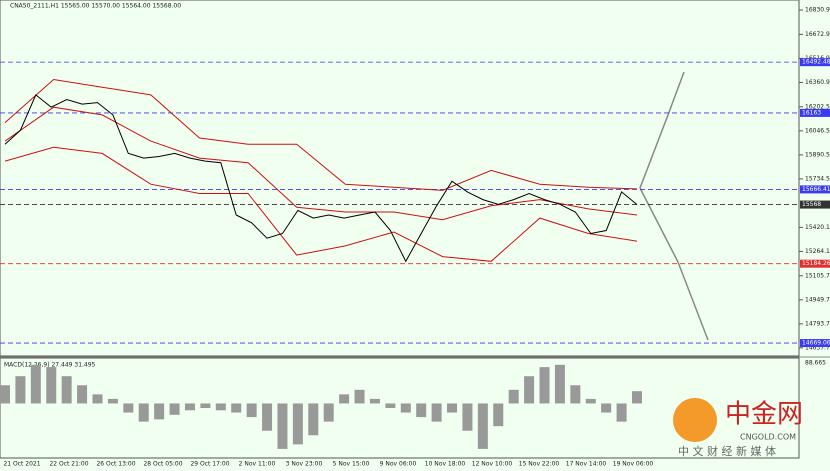  I want to click on time-label: 28 Oct 05:00, so click(162, 464).